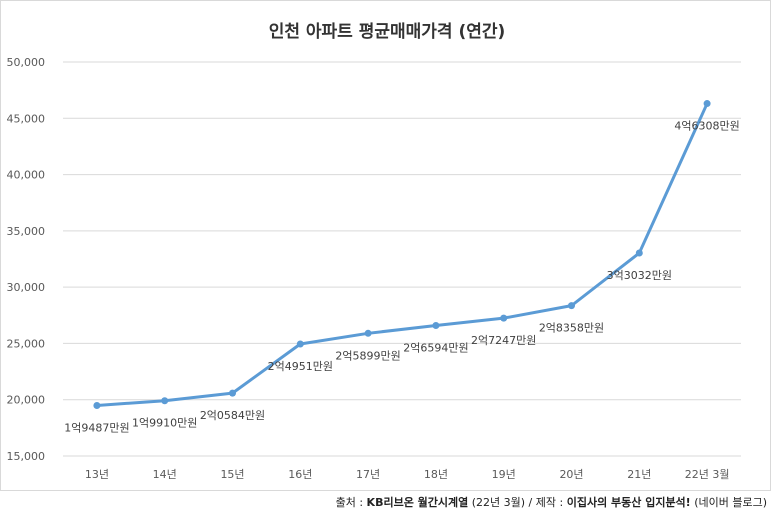 The height and width of the screenshot is (510, 773). I want to click on x-tick-label: 15년, so click(232, 474).